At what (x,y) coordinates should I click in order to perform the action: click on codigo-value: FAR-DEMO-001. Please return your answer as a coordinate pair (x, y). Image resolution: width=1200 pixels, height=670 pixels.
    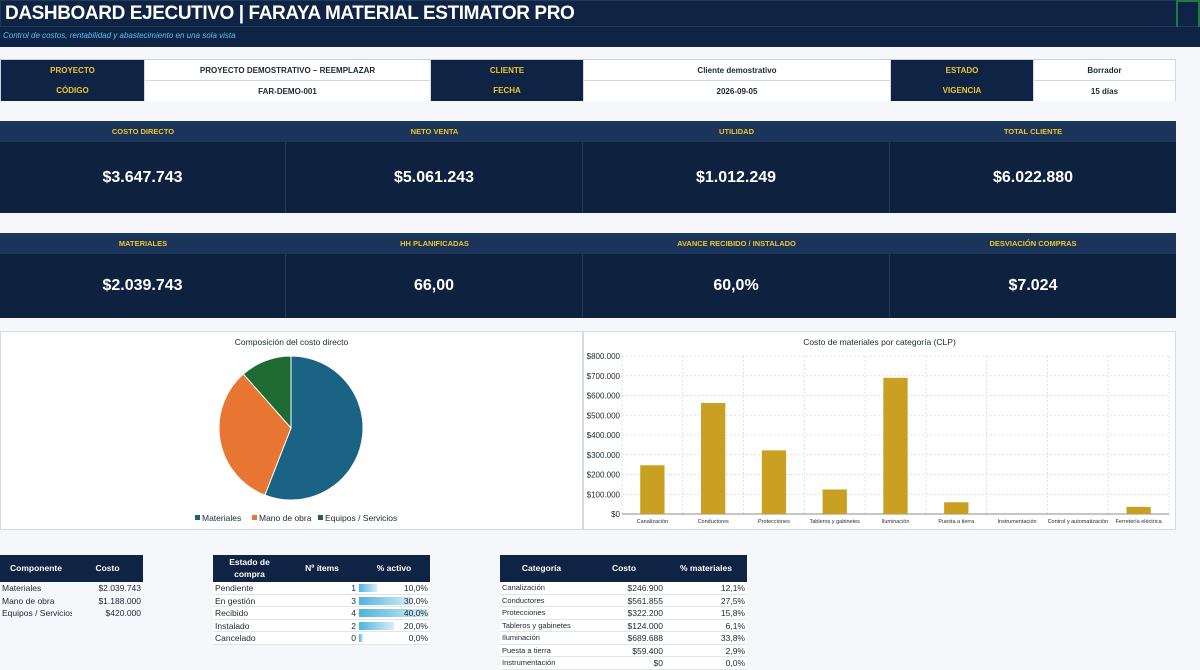
    Looking at the image, I should click on (287, 90).